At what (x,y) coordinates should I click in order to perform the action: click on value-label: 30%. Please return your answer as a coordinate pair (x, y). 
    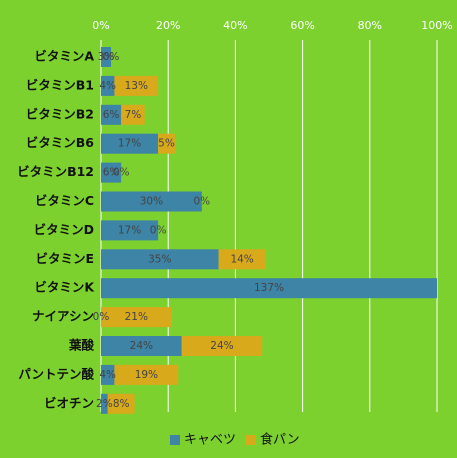
    Looking at the image, I should click on (151, 202).